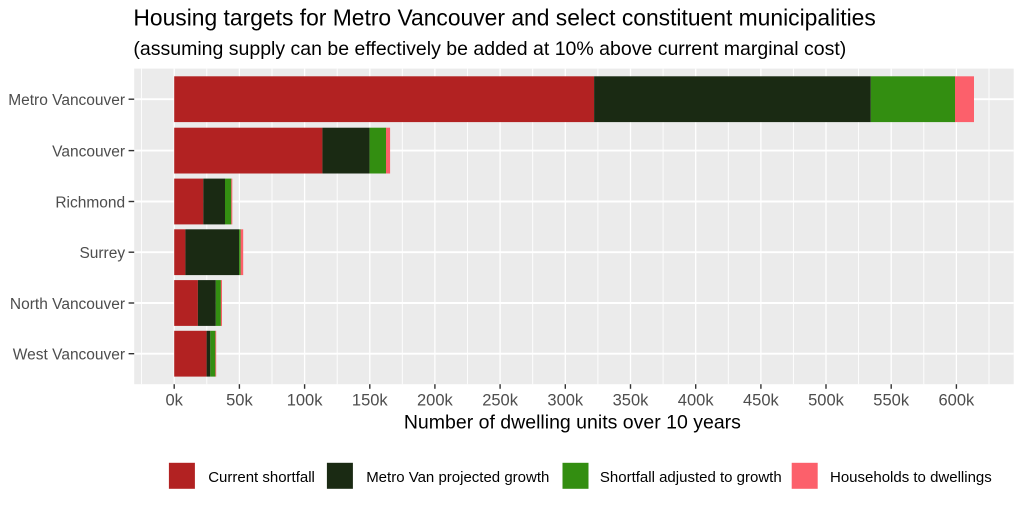 The height and width of the screenshot is (517, 1024). What do you see at coordinates (261, 477) in the screenshot?
I see `svg-text: Current shortfall` at bounding box center [261, 477].